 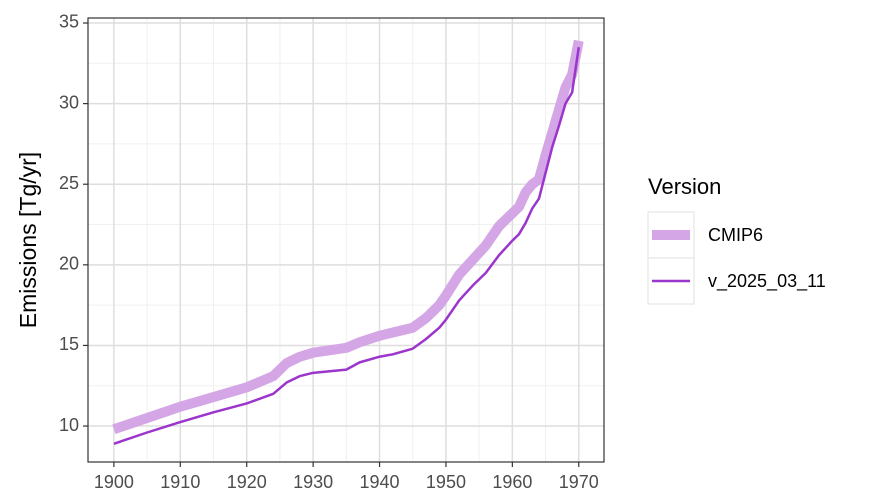 I want to click on x-tick-label: 1920, so click(x=247, y=482).